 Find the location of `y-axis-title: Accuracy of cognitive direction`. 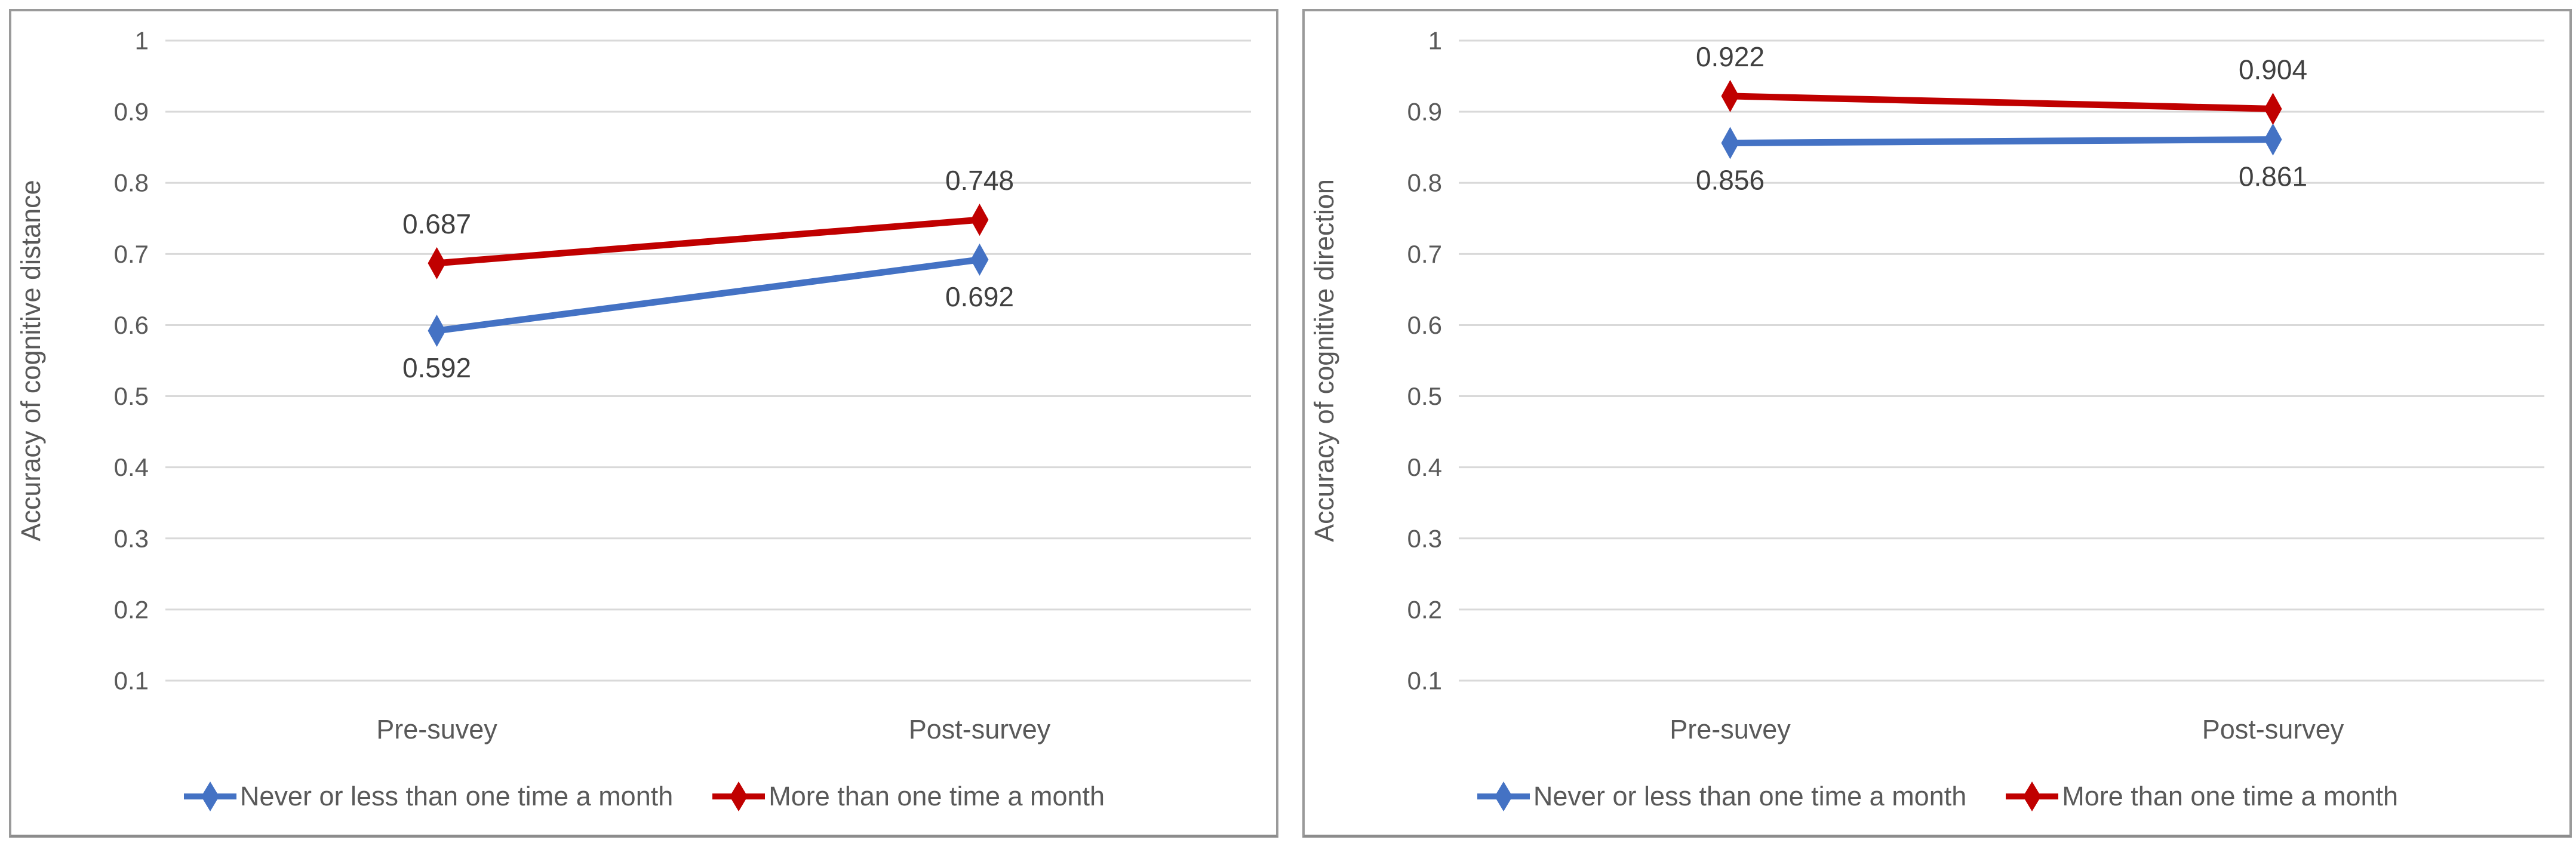

y-axis-title: Accuracy of cognitive direction is located at coordinates (1324, 360).